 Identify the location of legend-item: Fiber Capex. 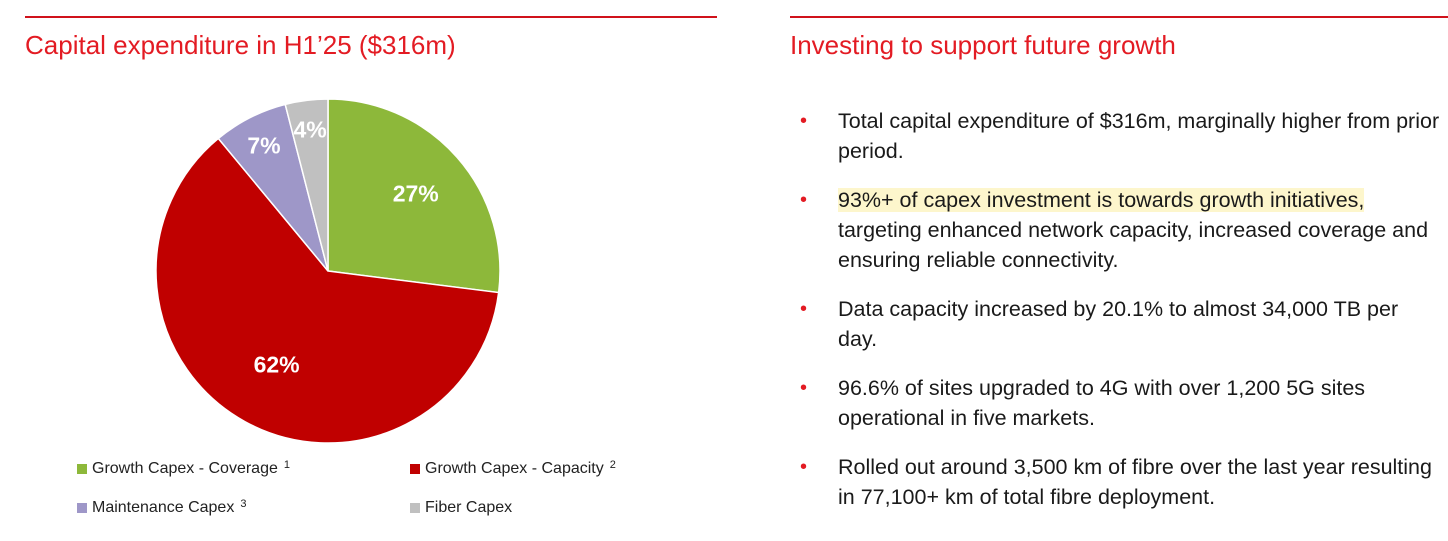
(461, 508).